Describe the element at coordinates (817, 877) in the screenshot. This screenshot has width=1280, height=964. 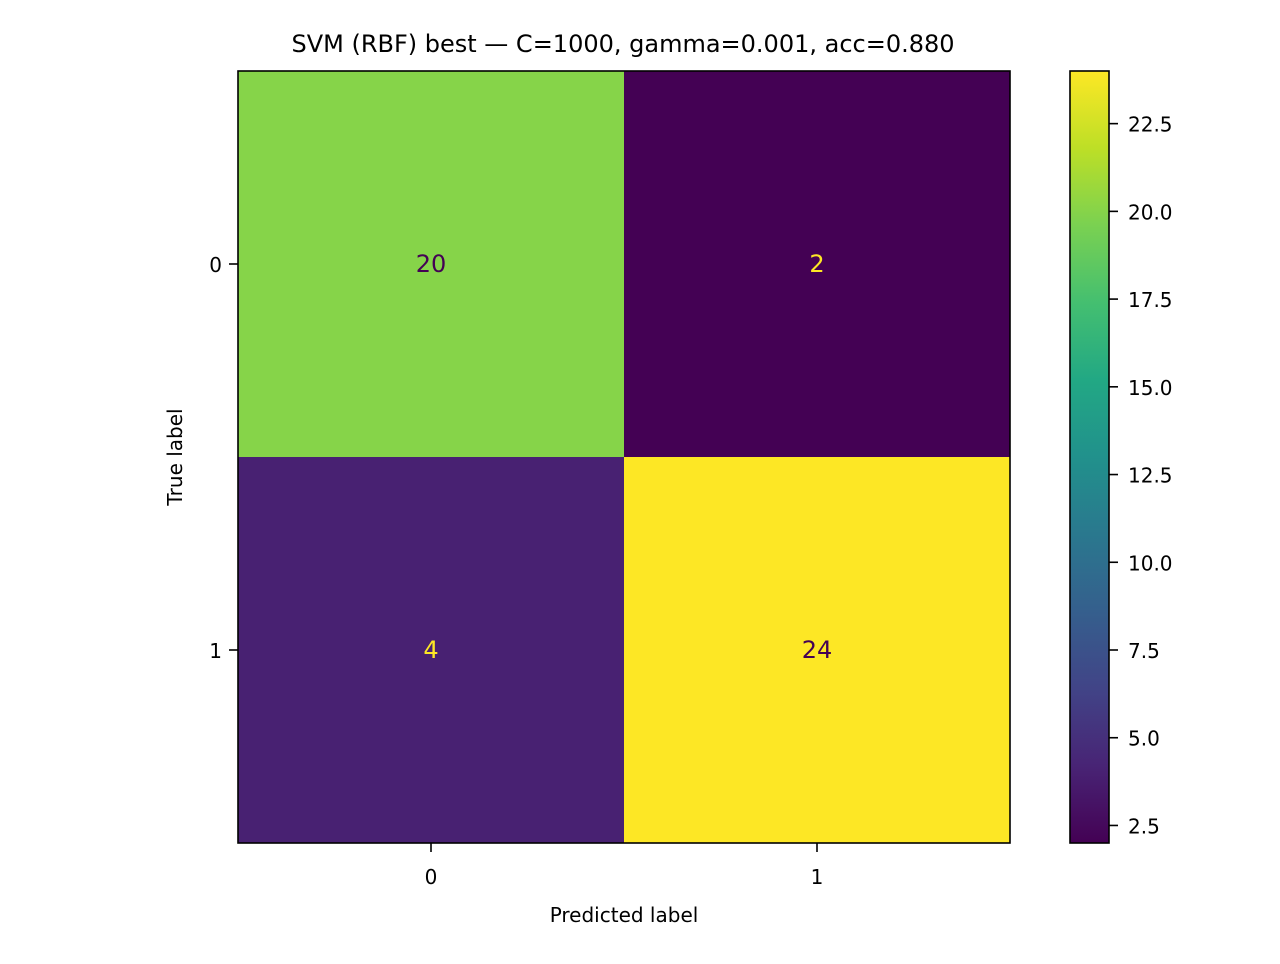
I see `x-tick-label: 1` at that location.